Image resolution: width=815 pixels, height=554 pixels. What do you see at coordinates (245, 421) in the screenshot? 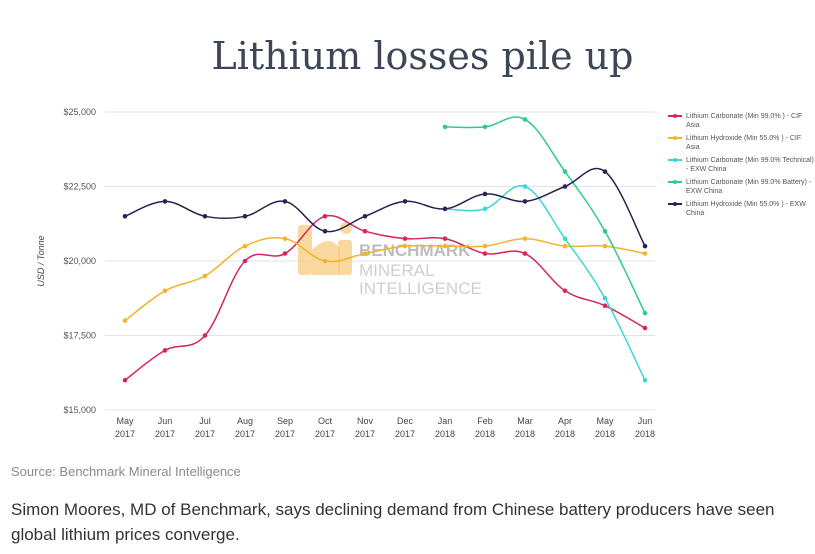
I see `x-tick-label-month: Aug` at bounding box center [245, 421].